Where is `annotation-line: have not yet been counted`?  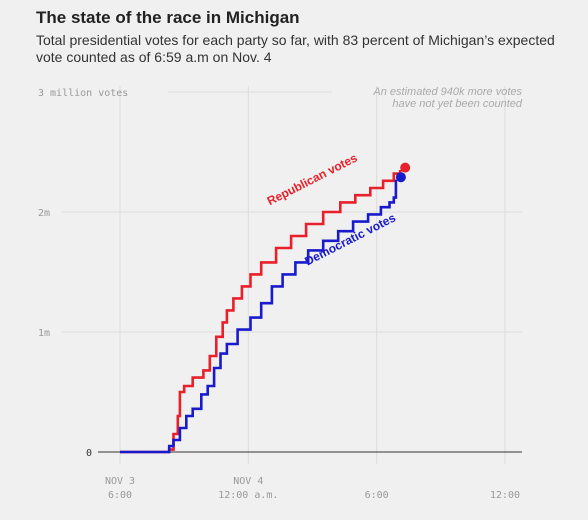
annotation-line: have not yet been counted is located at coordinates (457, 104).